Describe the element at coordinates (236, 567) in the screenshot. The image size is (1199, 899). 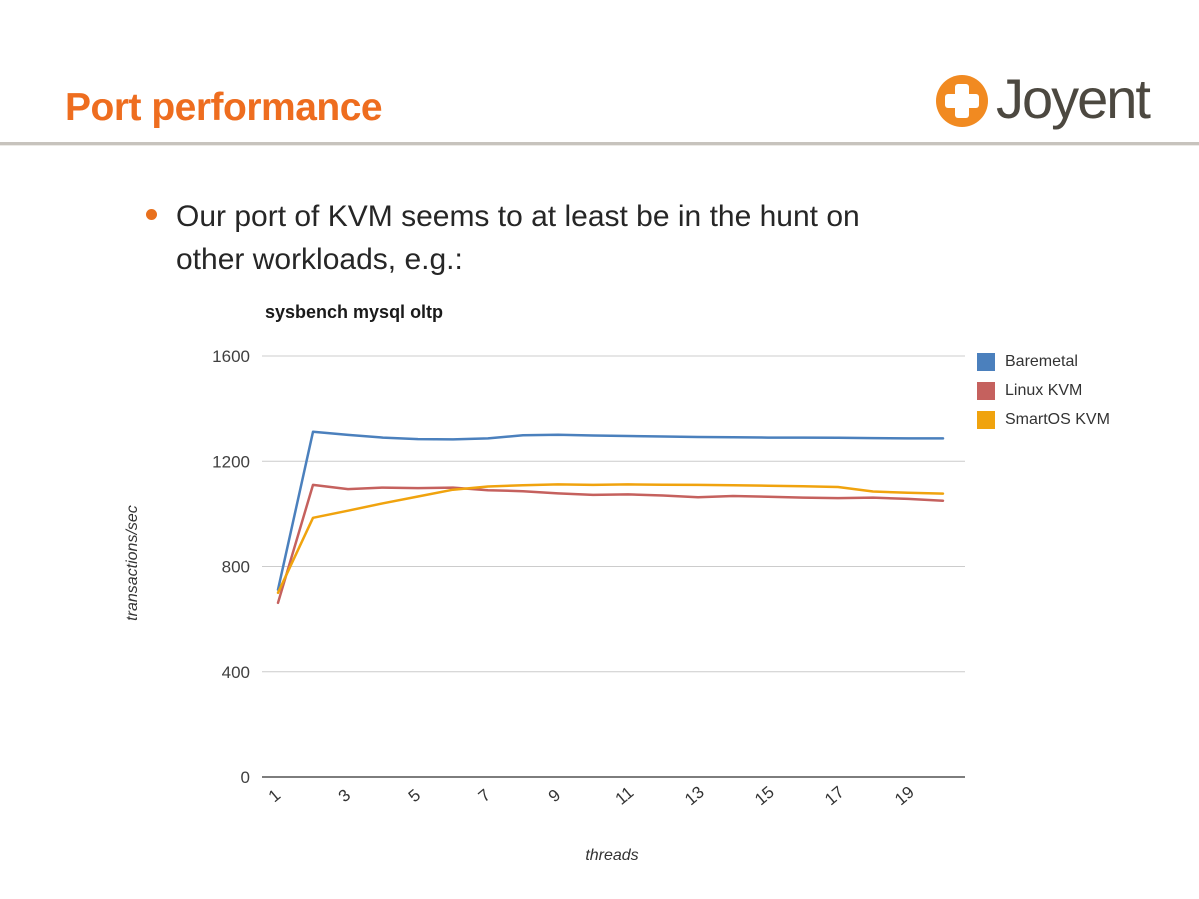
I see `y-tick-label: 800` at that location.